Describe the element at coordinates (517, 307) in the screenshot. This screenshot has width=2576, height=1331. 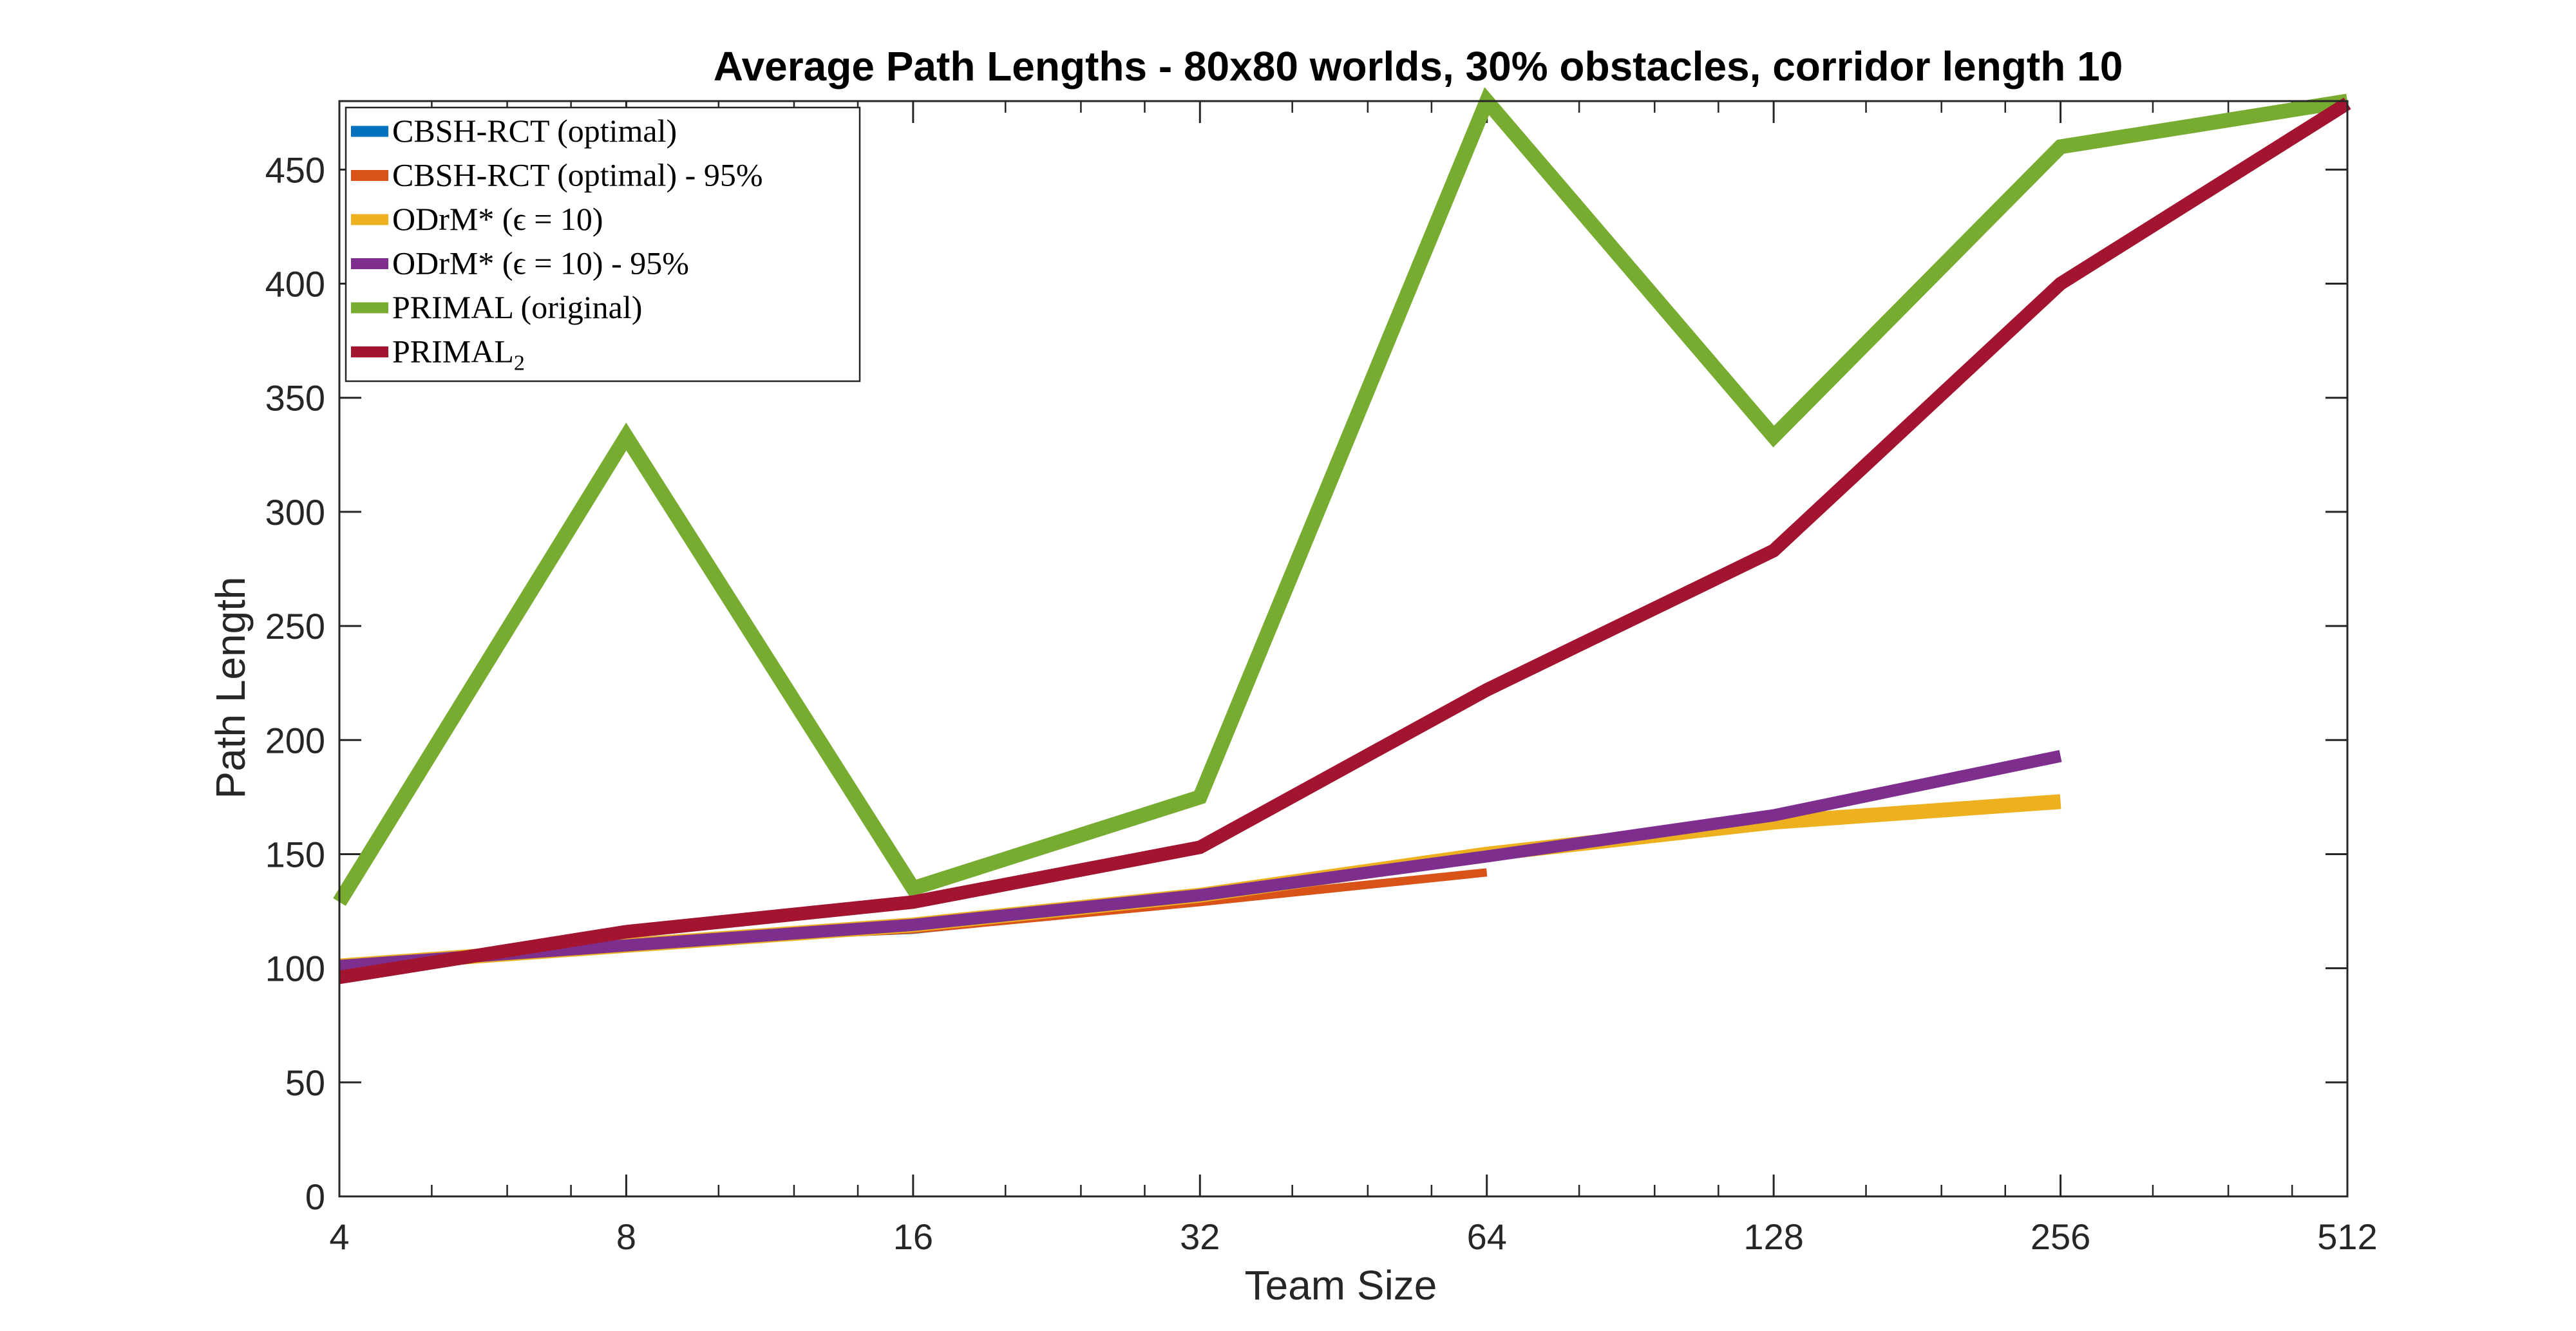
I see `legend-entry: PRIMAL (original)` at that location.